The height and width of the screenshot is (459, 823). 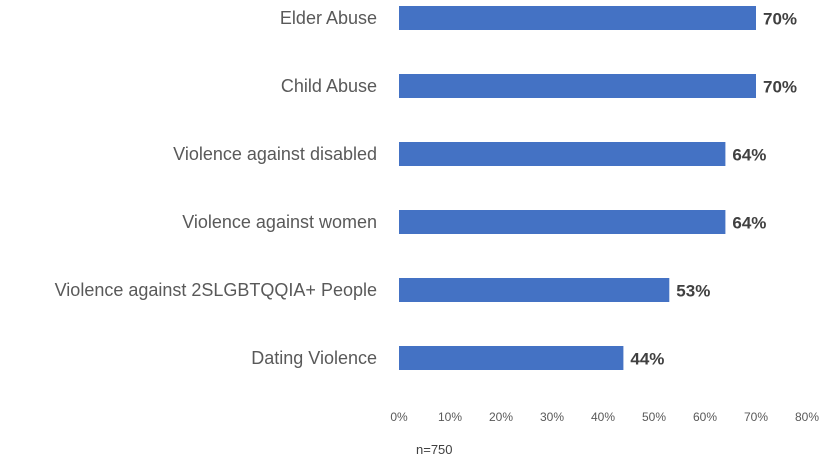 I want to click on x-tick-label: 40%, so click(x=603, y=417).